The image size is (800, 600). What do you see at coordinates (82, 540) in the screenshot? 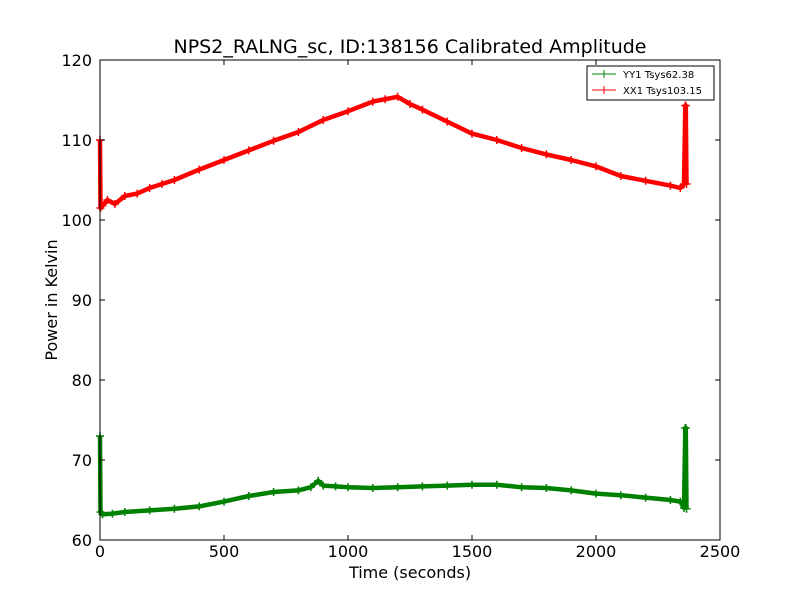
I see `y-tick-label: 60` at bounding box center [82, 540].